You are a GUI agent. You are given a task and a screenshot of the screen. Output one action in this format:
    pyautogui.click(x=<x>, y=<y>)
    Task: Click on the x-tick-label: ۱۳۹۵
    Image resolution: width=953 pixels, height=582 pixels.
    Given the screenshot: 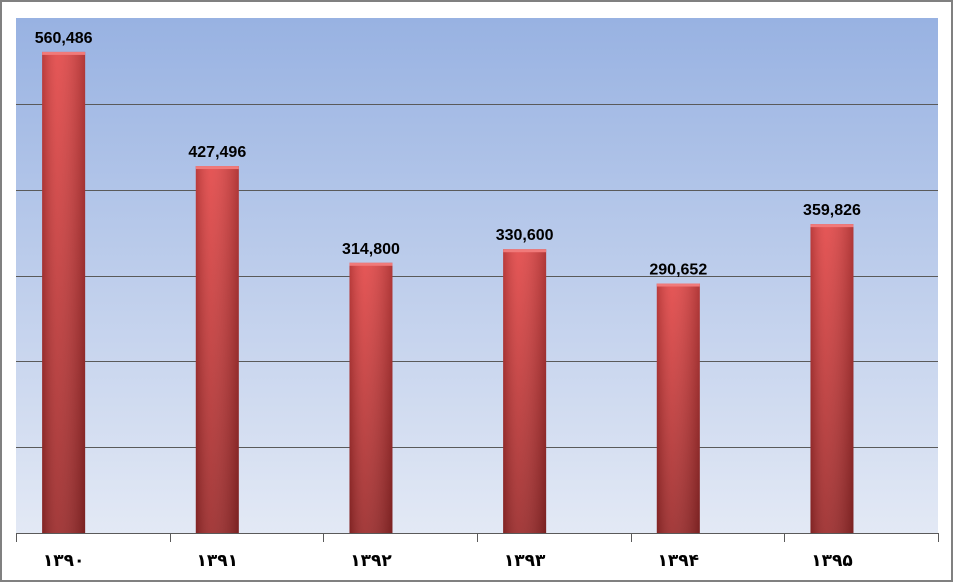 What is the action you would take?
    pyautogui.click(x=832, y=561)
    